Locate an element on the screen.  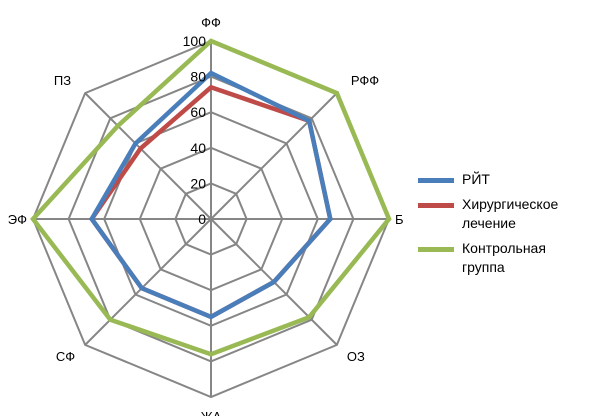
legend-swatch-surgery is located at coordinates (436, 205).